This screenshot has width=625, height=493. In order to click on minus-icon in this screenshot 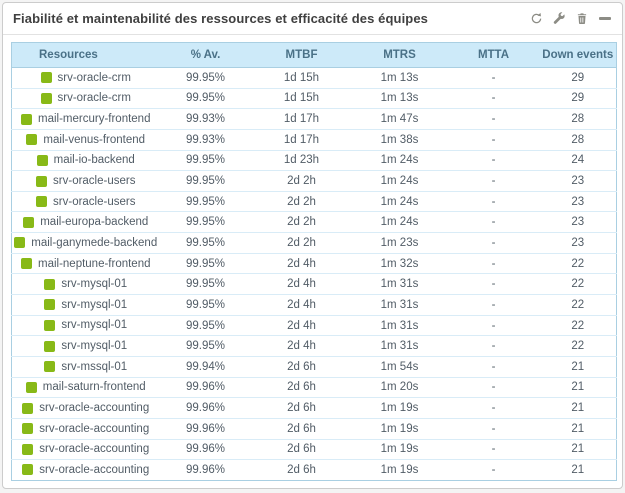, I will do `click(605, 19)`.